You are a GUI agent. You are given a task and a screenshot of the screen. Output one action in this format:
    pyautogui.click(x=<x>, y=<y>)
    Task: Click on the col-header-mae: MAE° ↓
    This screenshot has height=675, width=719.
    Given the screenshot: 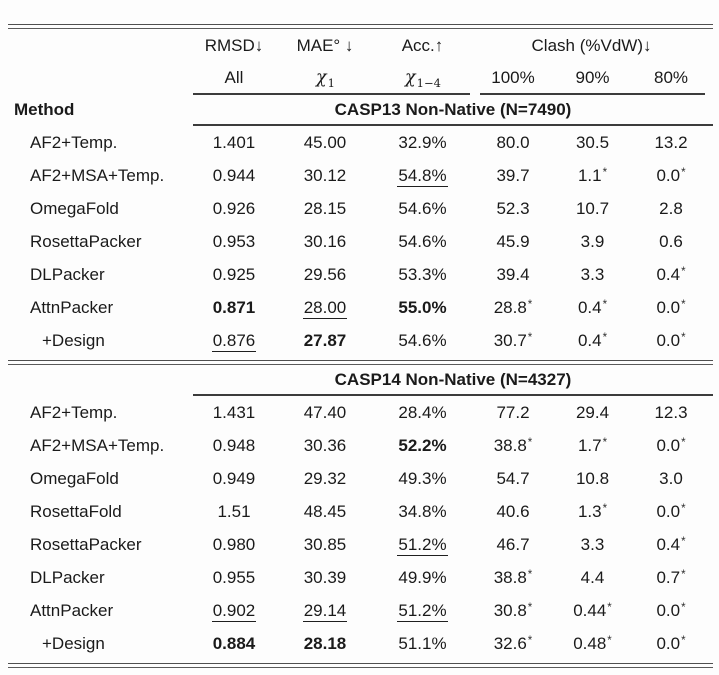 What is the action you would take?
    pyautogui.click(x=325, y=45)
    